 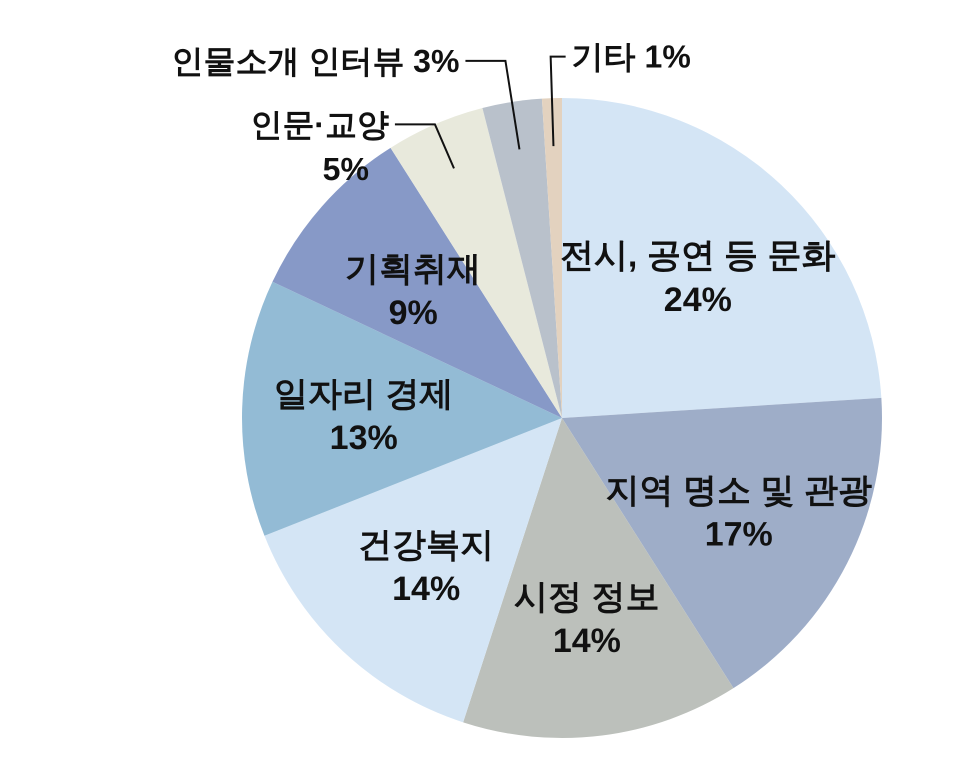 I want to click on data-label: 9%, so click(x=413, y=313).